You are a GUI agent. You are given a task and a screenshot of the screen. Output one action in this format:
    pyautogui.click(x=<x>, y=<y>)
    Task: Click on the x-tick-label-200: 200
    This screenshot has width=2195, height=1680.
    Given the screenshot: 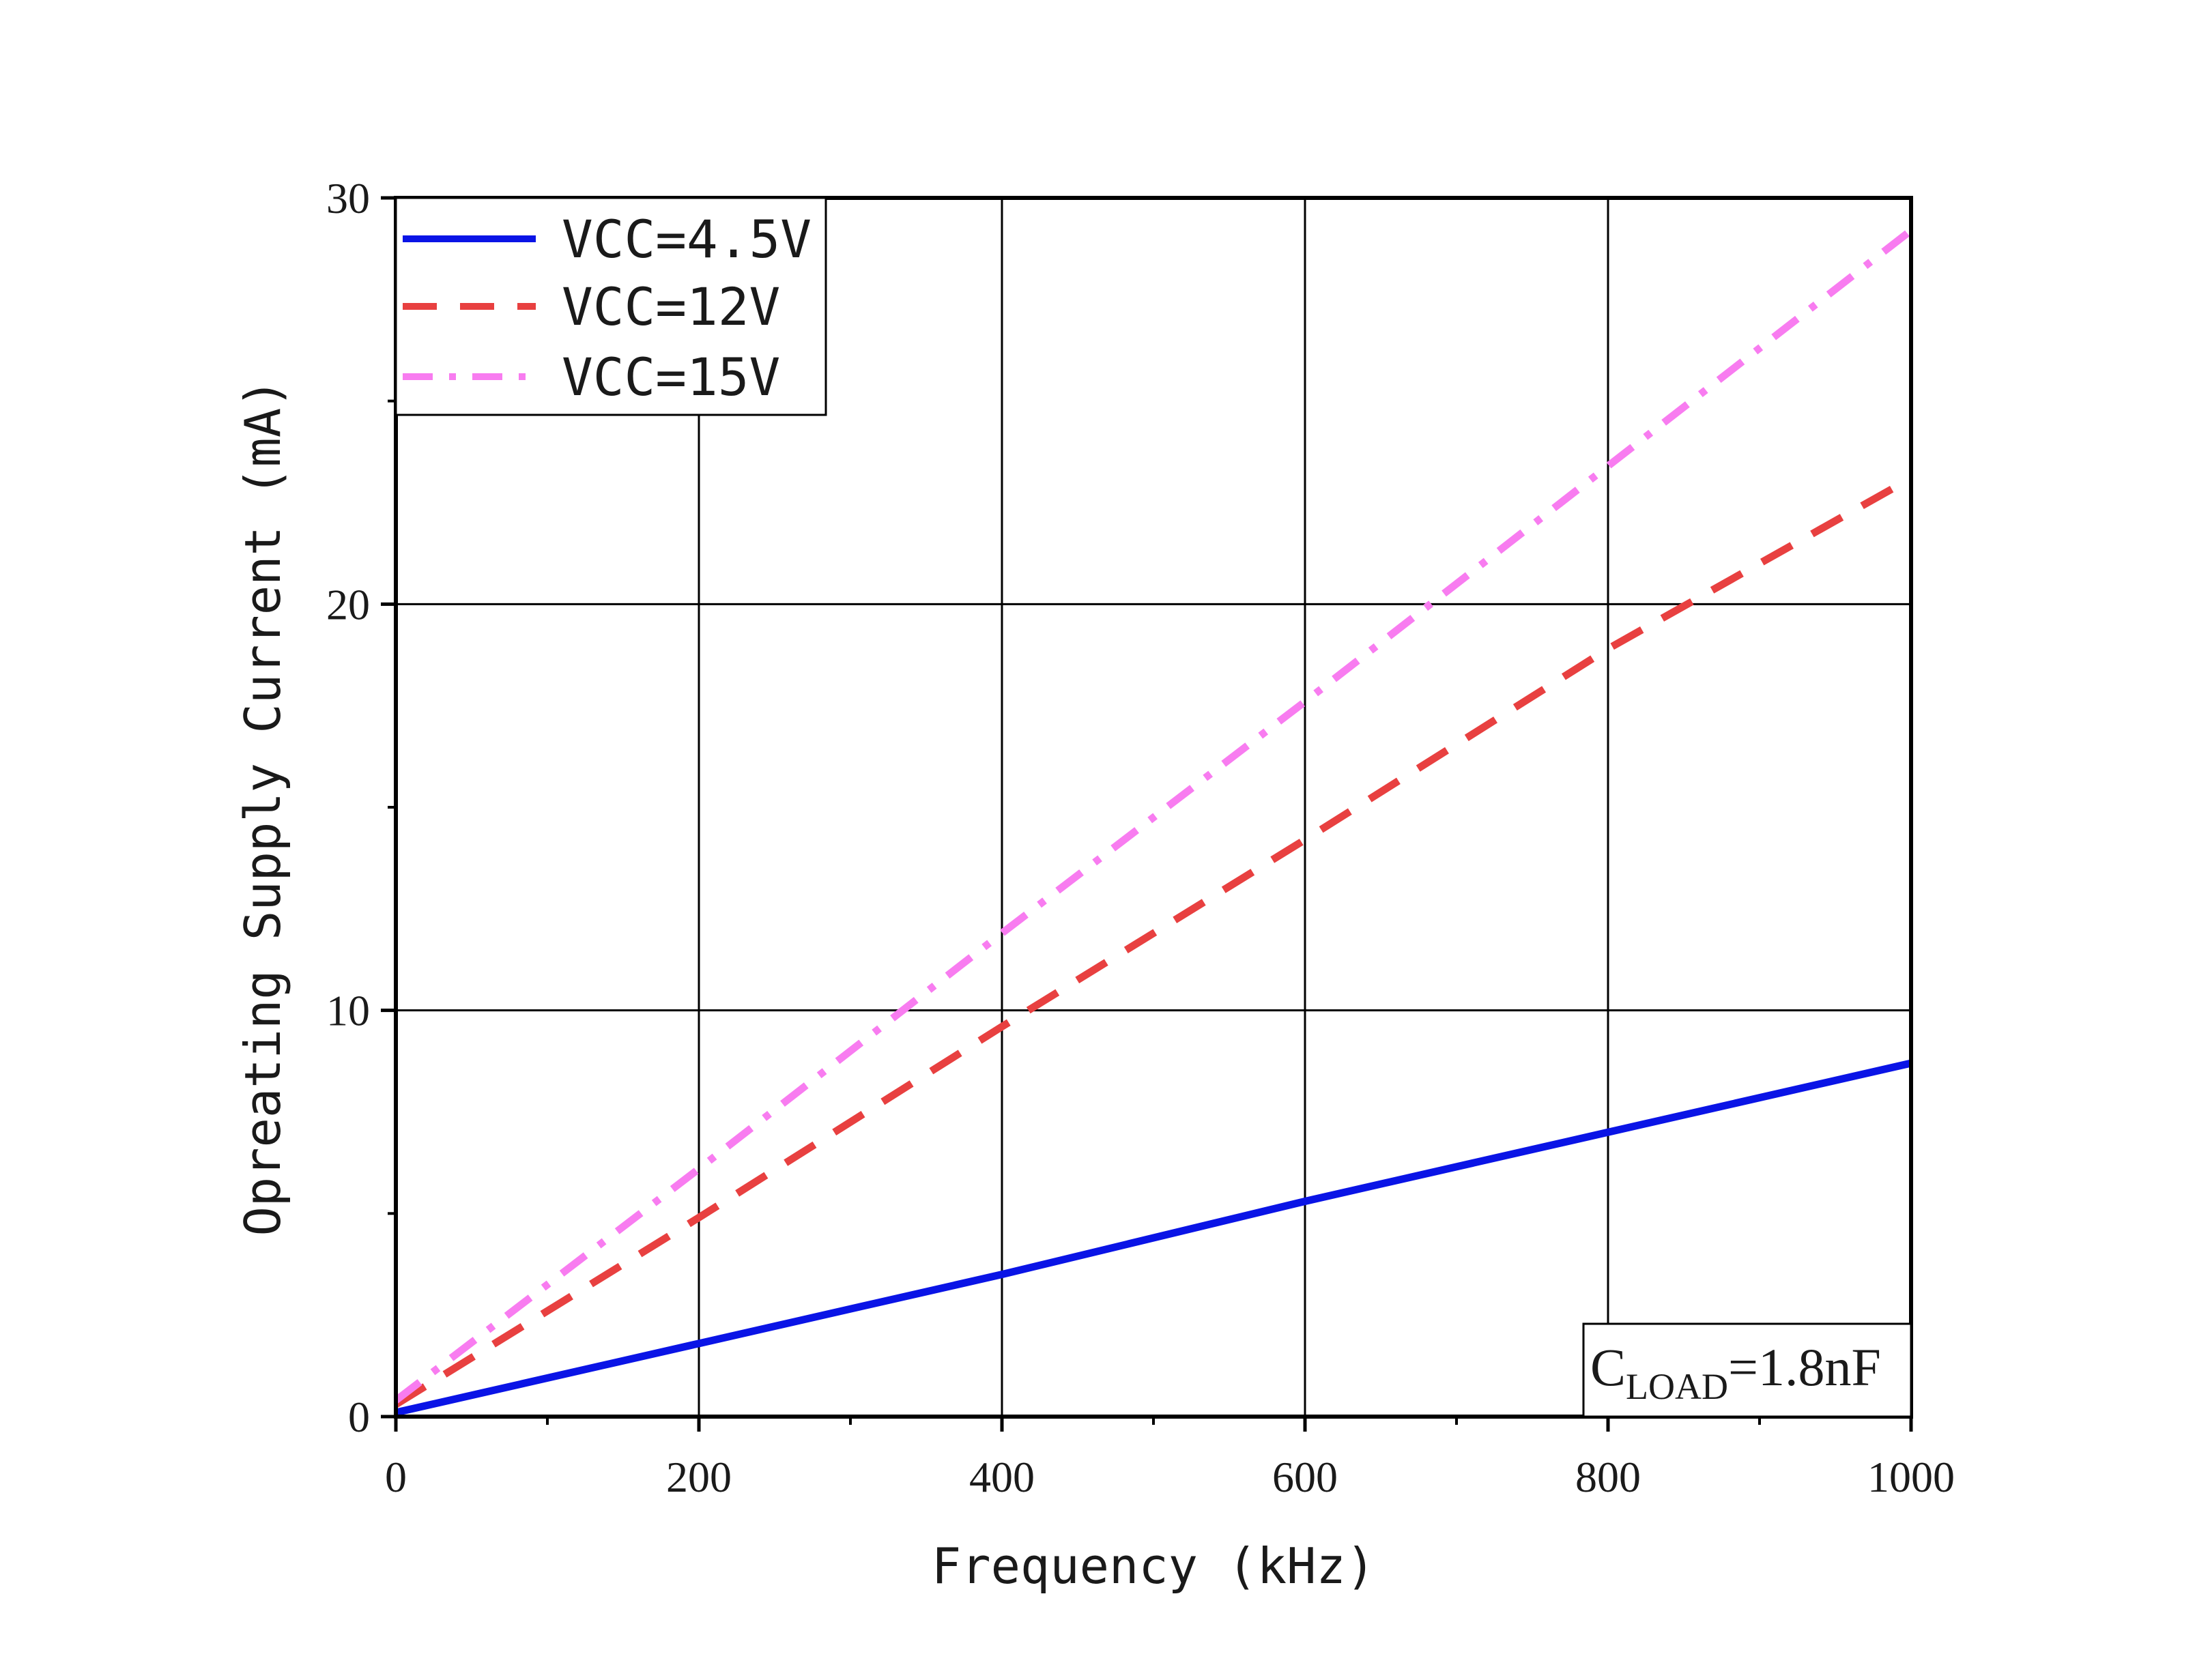 What is the action you would take?
    pyautogui.click(x=699, y=1477)
    